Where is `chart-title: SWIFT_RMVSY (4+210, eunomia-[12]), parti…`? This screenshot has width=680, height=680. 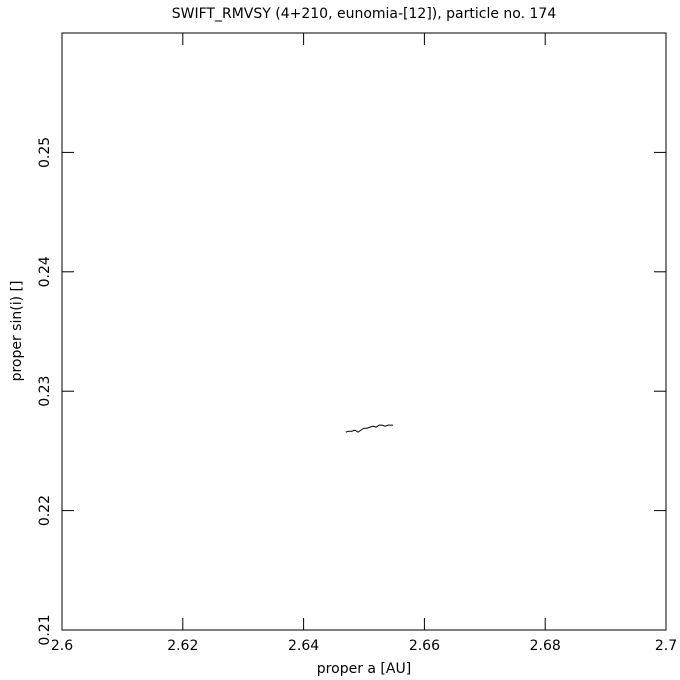 chart-title: SWIFT_RMVSY (4+210, eunomia-[12]), parti… is located at coordinates (364, 14).